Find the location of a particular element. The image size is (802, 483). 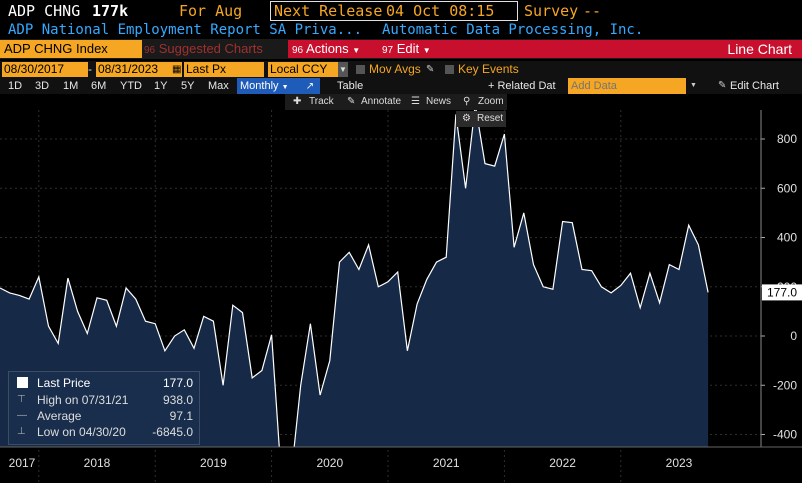

zoom-icon: ⚲ is located at coordinates (467, 101).